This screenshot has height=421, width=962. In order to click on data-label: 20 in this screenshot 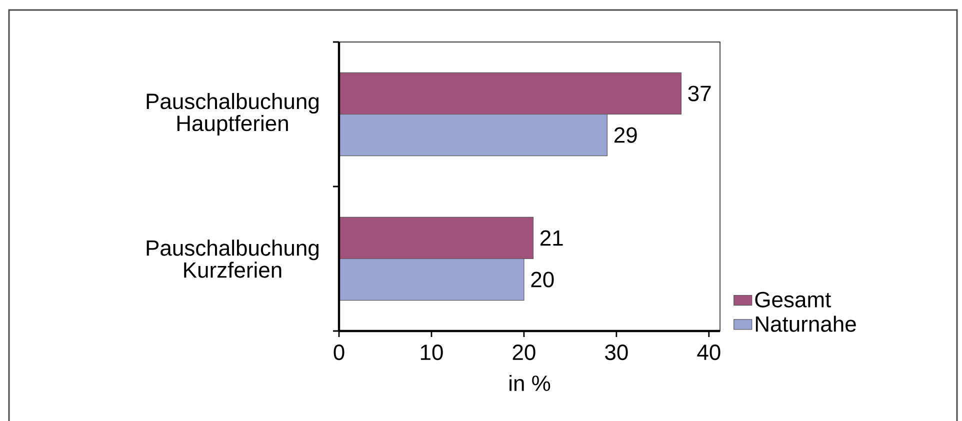, I will do `click(542, 280)`.